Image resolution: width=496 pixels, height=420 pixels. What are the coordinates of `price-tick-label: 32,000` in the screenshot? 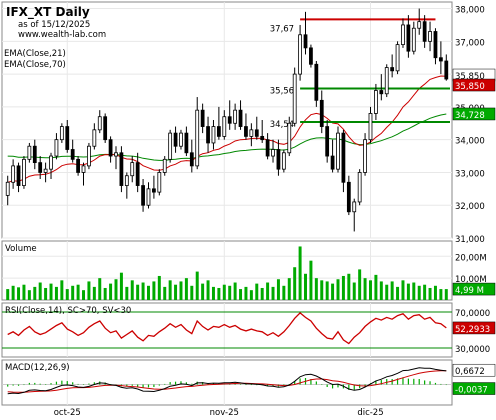 It's located at (470, 207).